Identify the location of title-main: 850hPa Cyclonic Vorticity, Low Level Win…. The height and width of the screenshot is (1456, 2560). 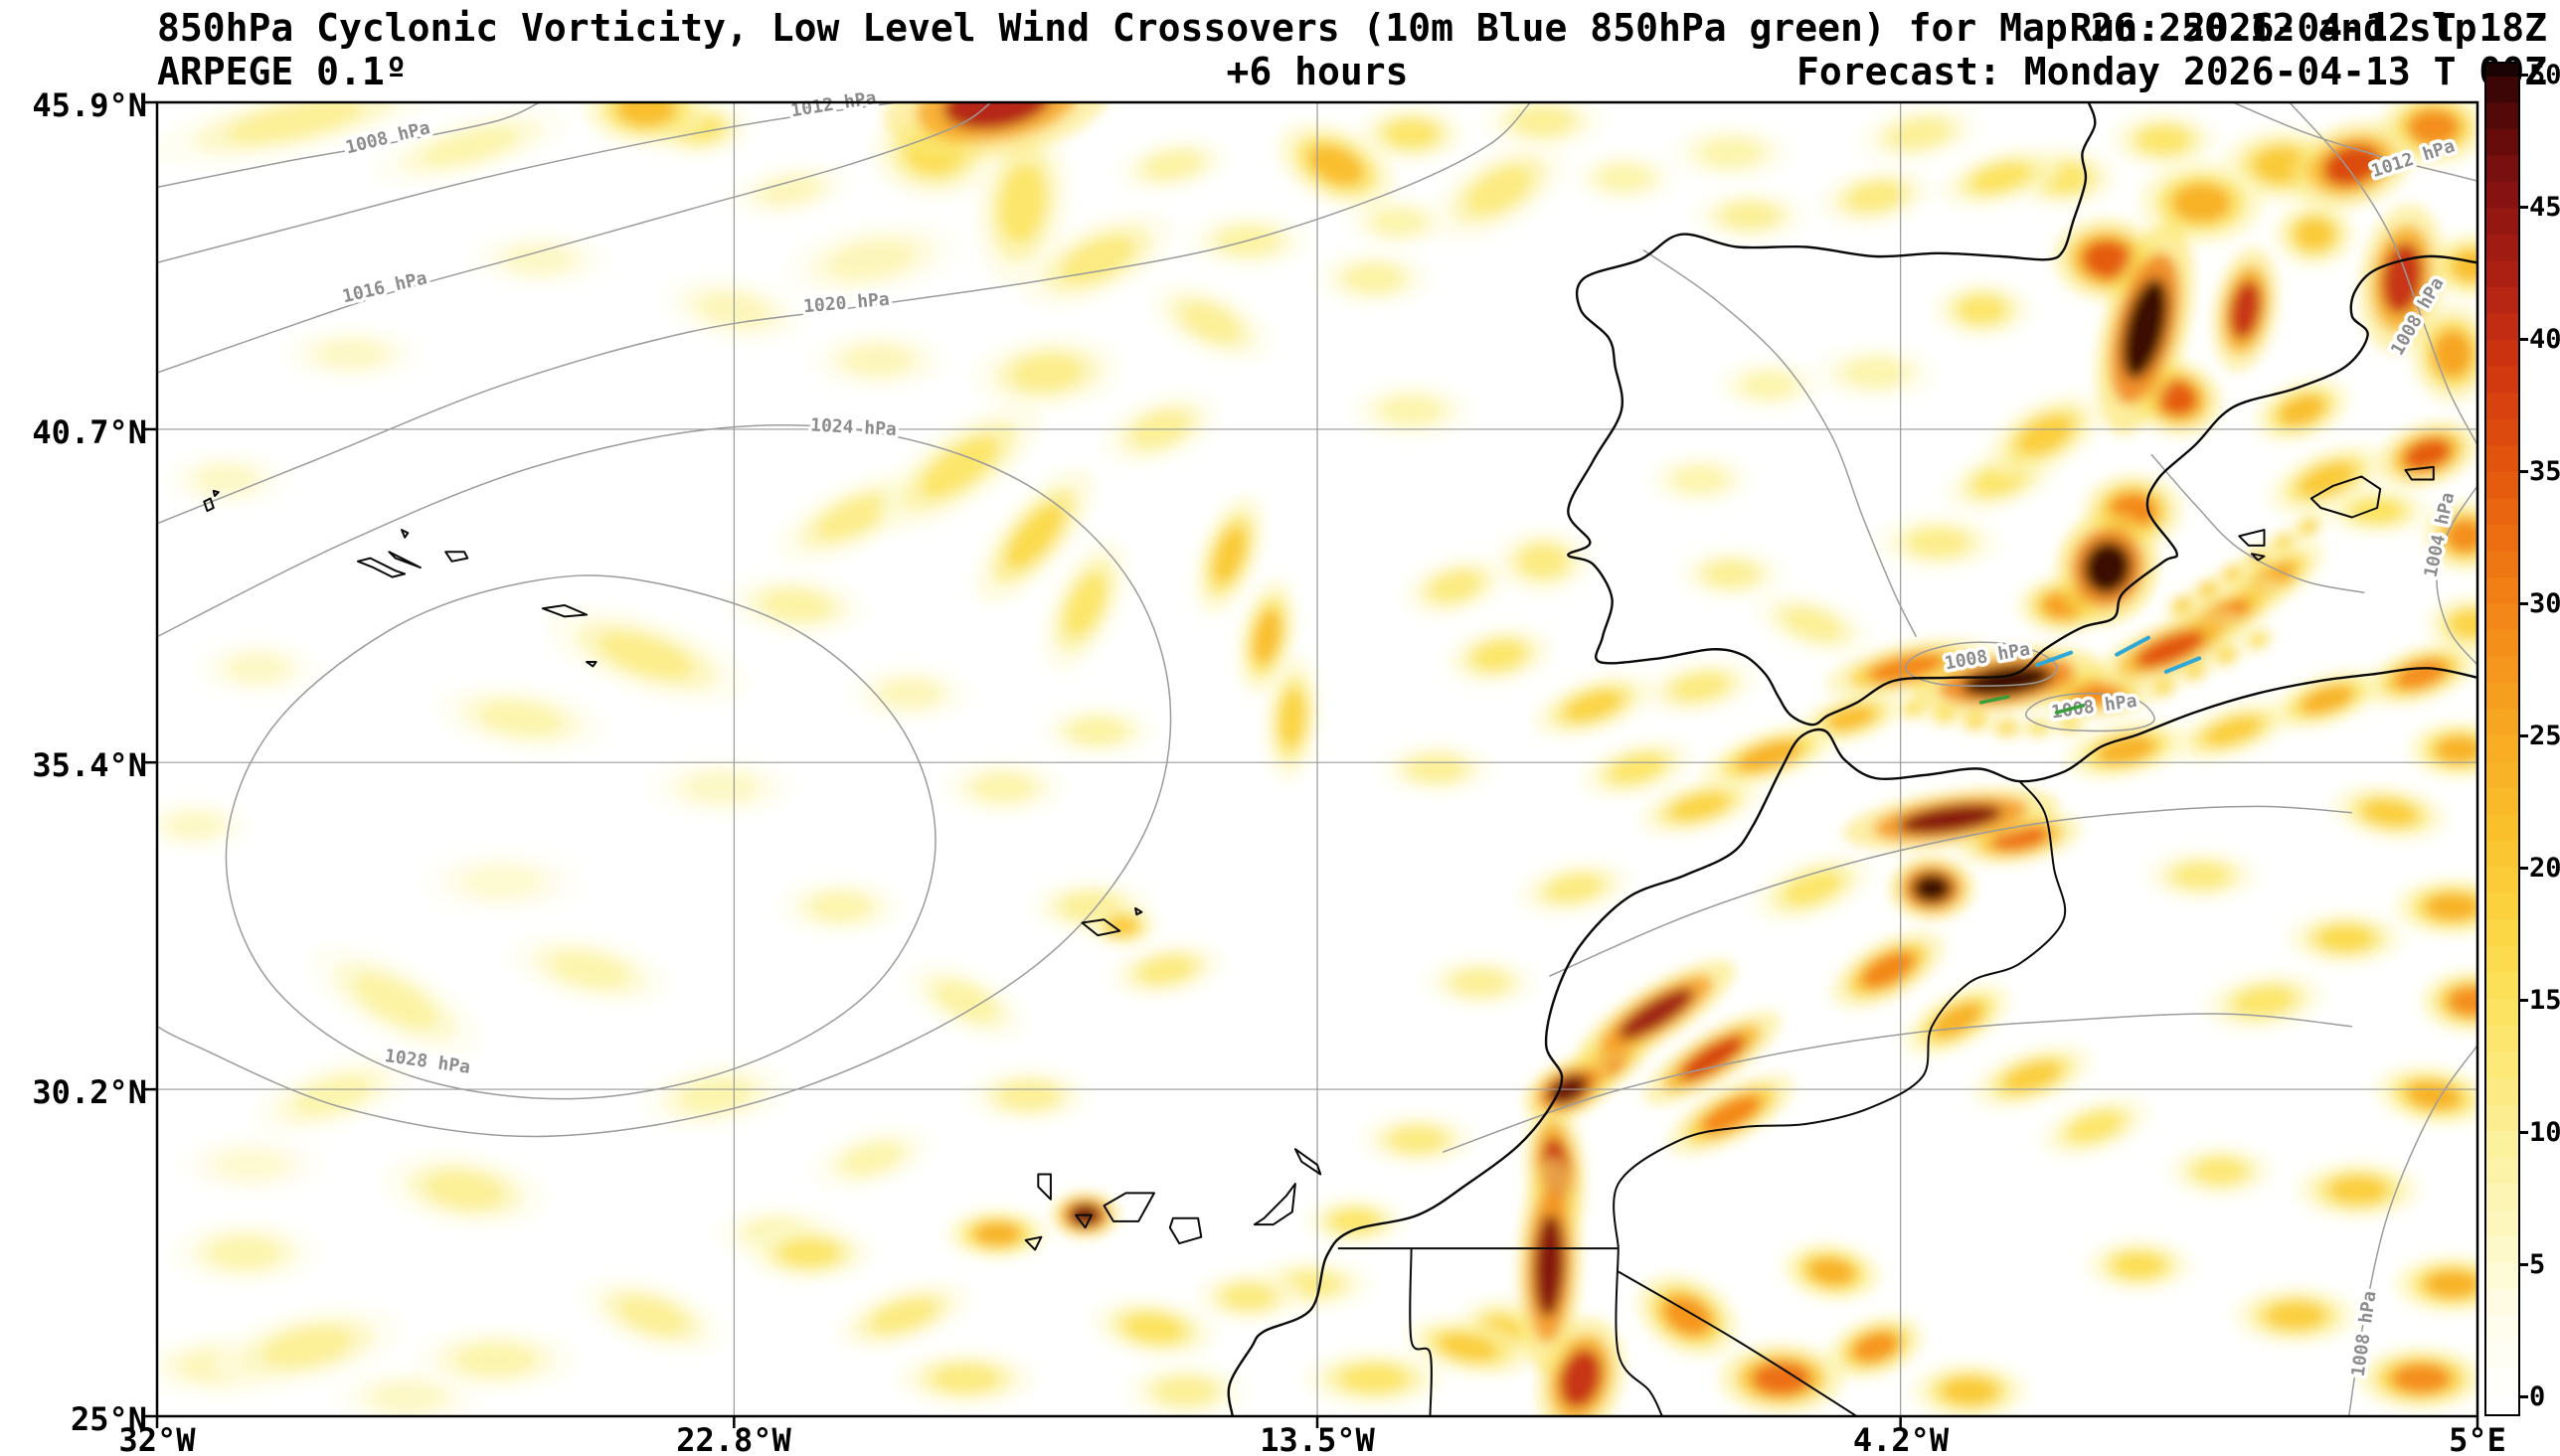
(1317, 28).